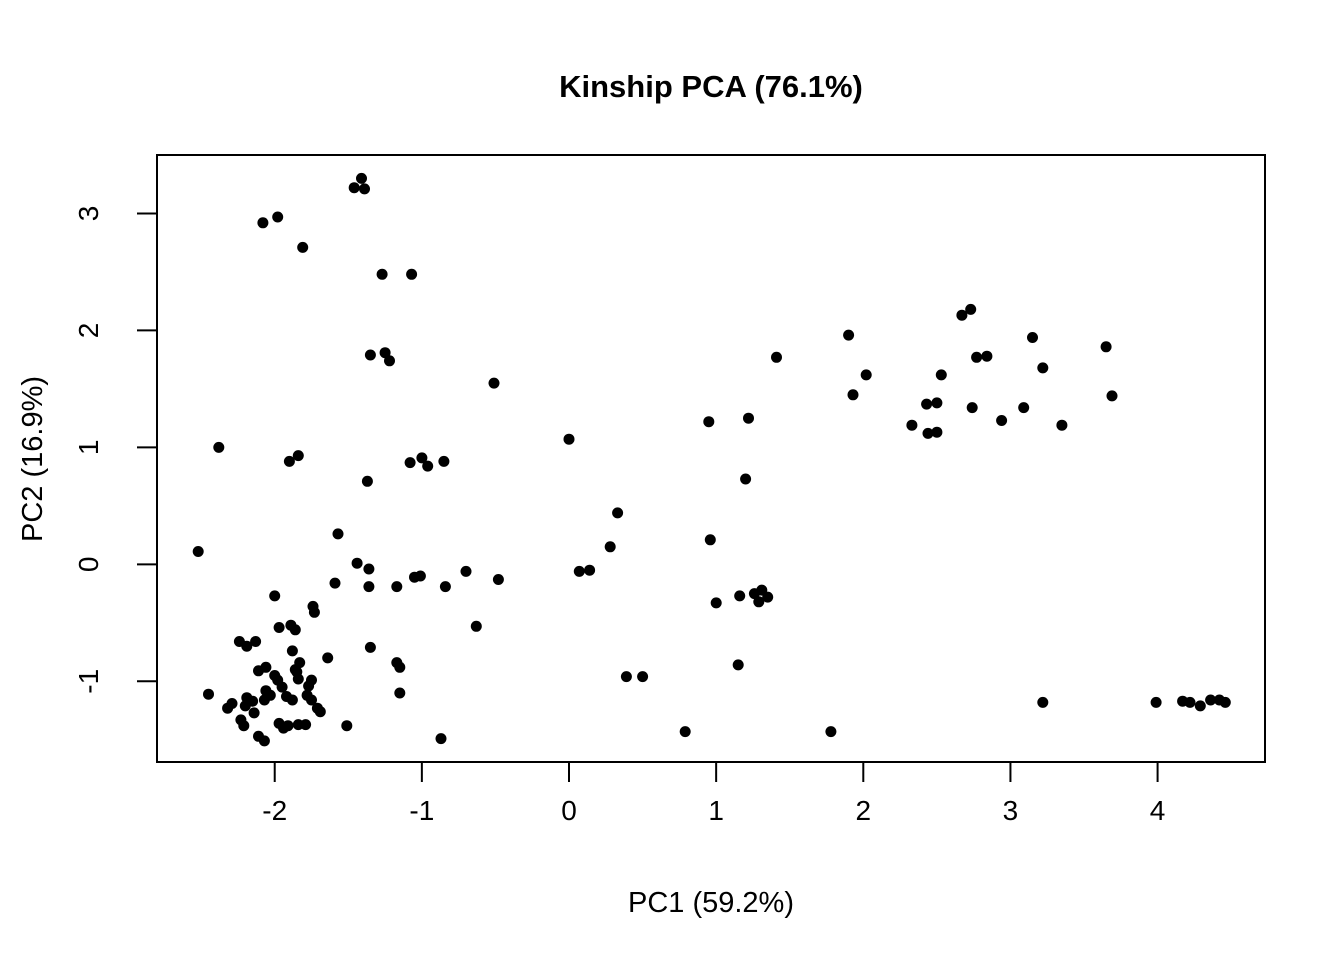  What do you see at coordinates (88, 214) in the screenshot?
I see `y-tick-label: 3` at bounding box center [88, 214].